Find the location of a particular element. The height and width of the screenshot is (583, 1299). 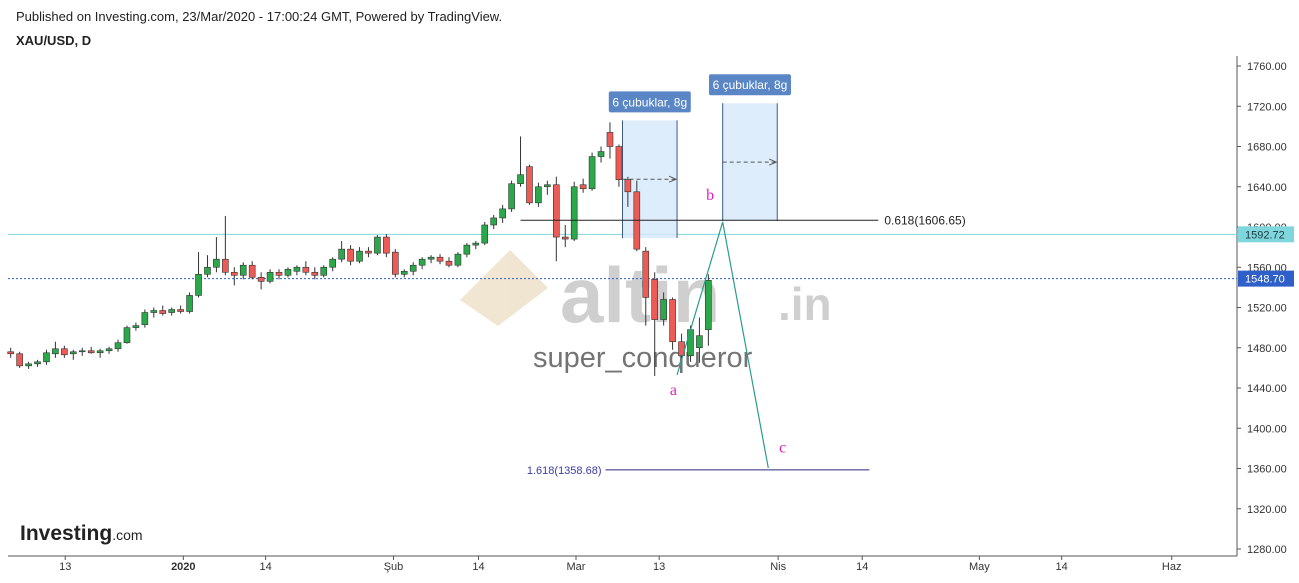

wave-label: a is located at coordinates (673, 390).